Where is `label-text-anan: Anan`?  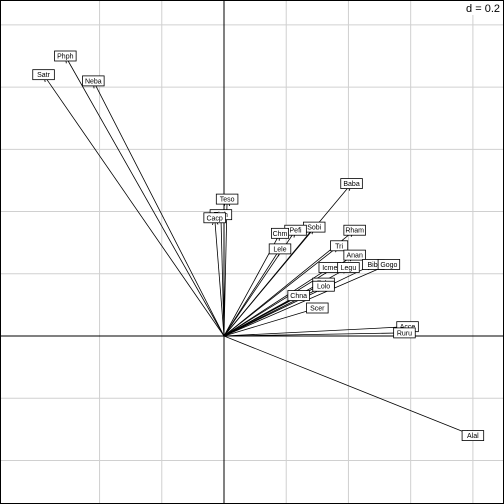
label-text-anan: Anan is located at coordinates (354, 256).